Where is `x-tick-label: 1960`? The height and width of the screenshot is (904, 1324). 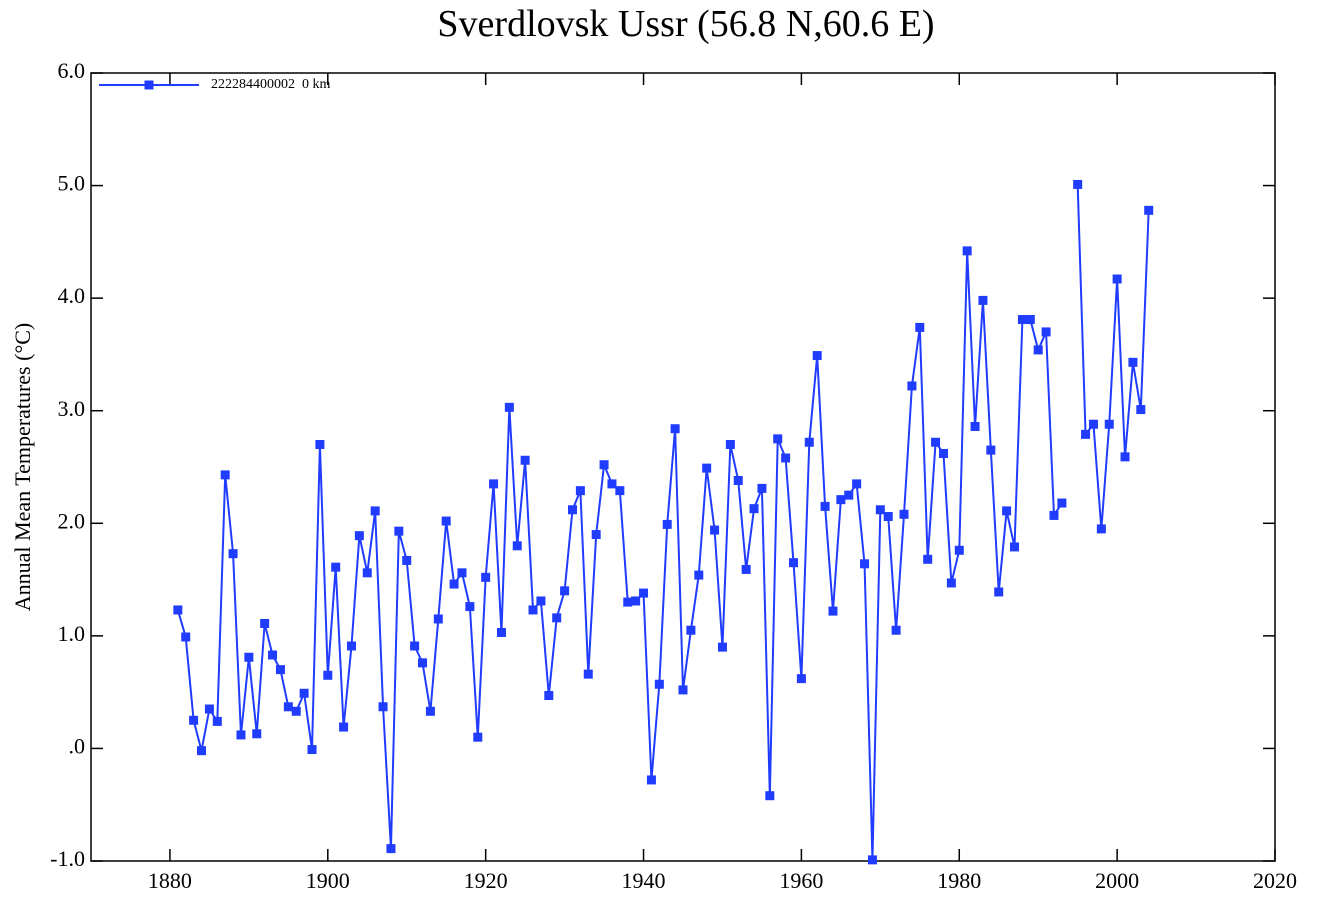
x-tick-label: 1960 is located at coordinates (801, 880).